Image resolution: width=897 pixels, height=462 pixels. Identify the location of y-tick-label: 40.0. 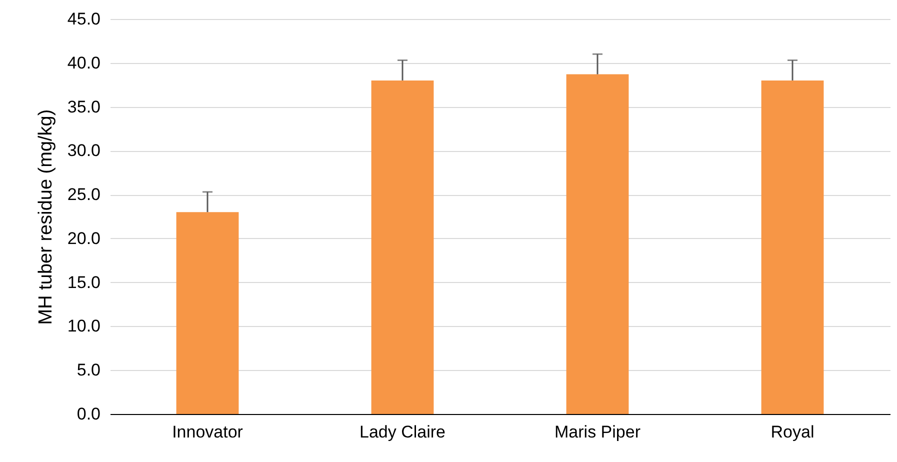
(83, 62).